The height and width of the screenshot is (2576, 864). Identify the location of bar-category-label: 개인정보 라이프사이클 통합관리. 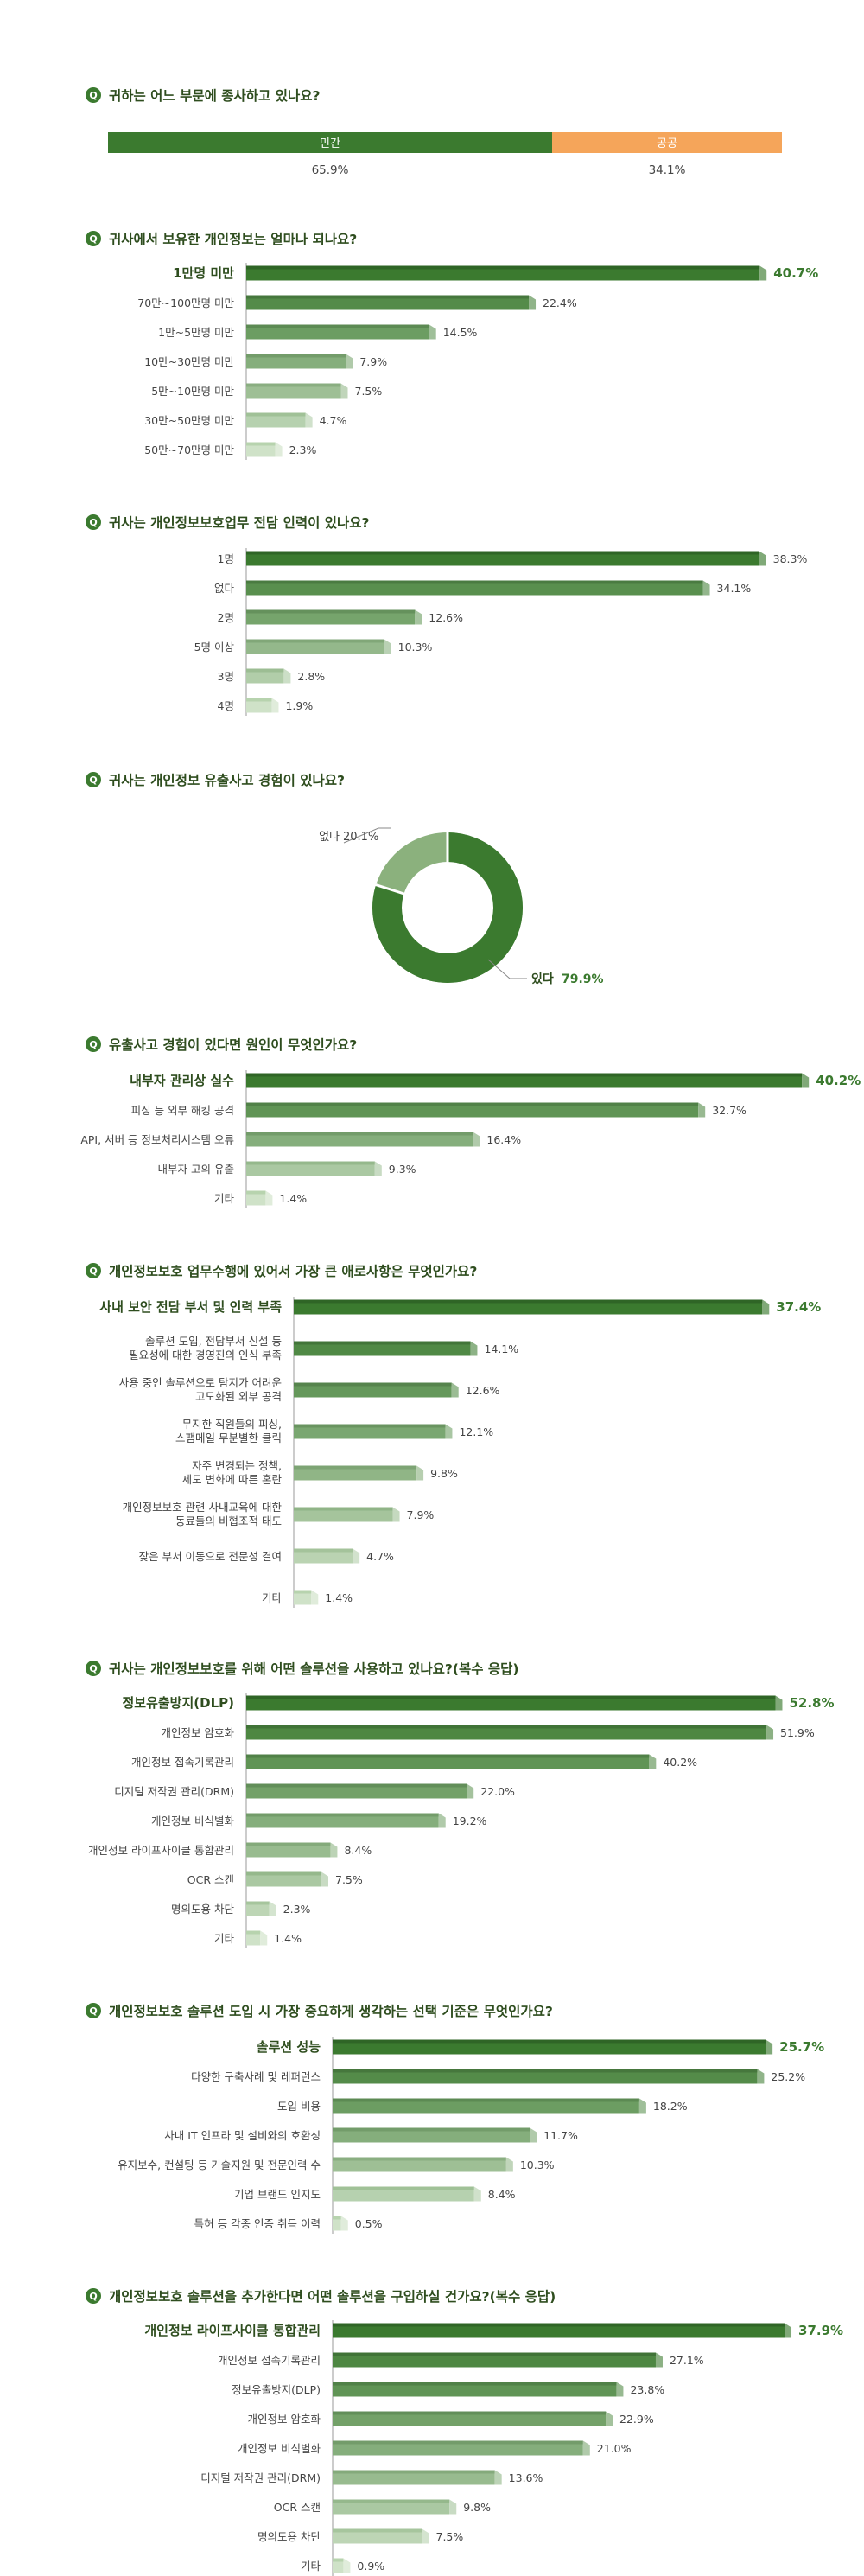
(232, 2330).